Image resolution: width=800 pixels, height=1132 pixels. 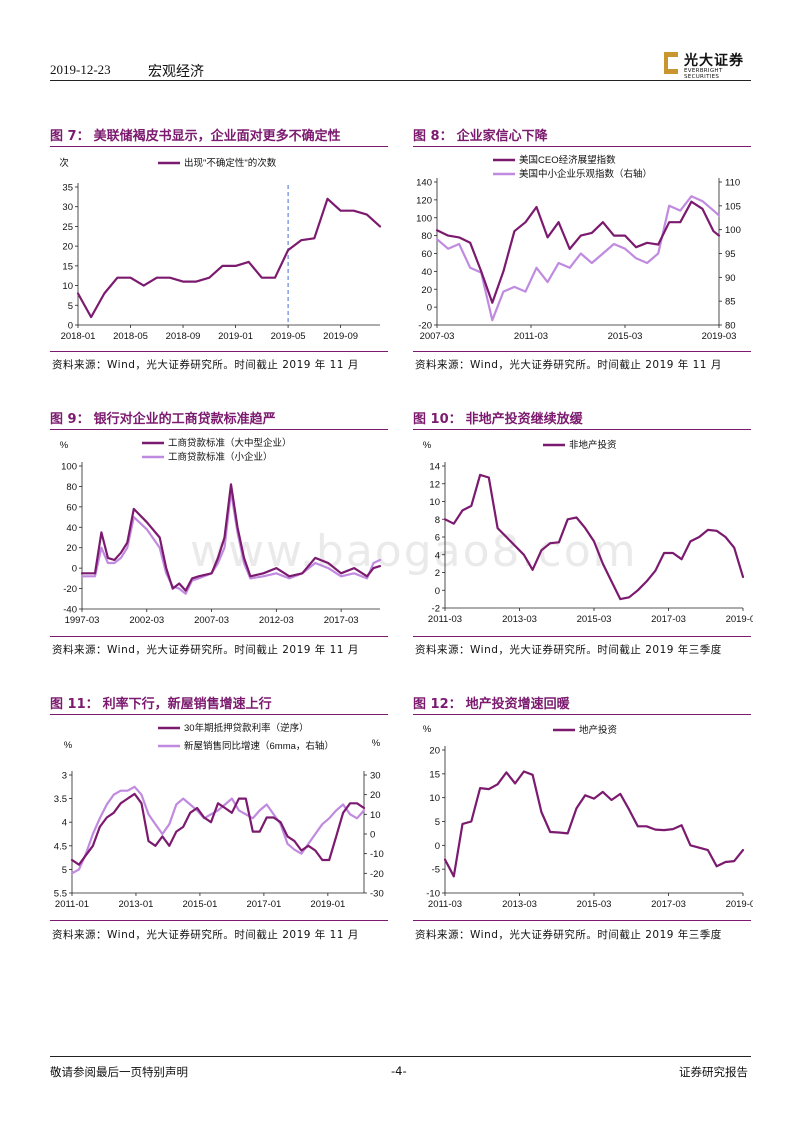 What do you see at coordinates (593, 445) in the screenshot?
I see `legend-label: 非地产投资` at bounding box center [593, 445].